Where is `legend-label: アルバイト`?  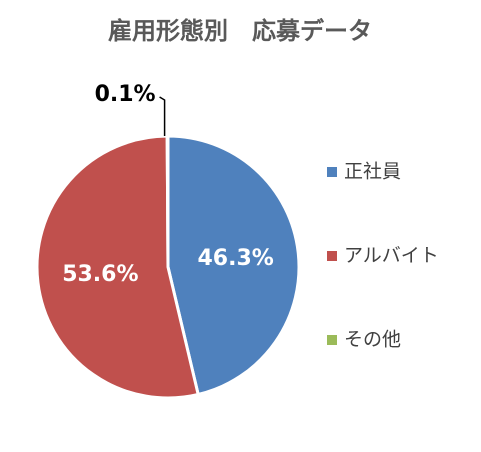 legend-label: アルバイト is located at coordinates (391, 256).